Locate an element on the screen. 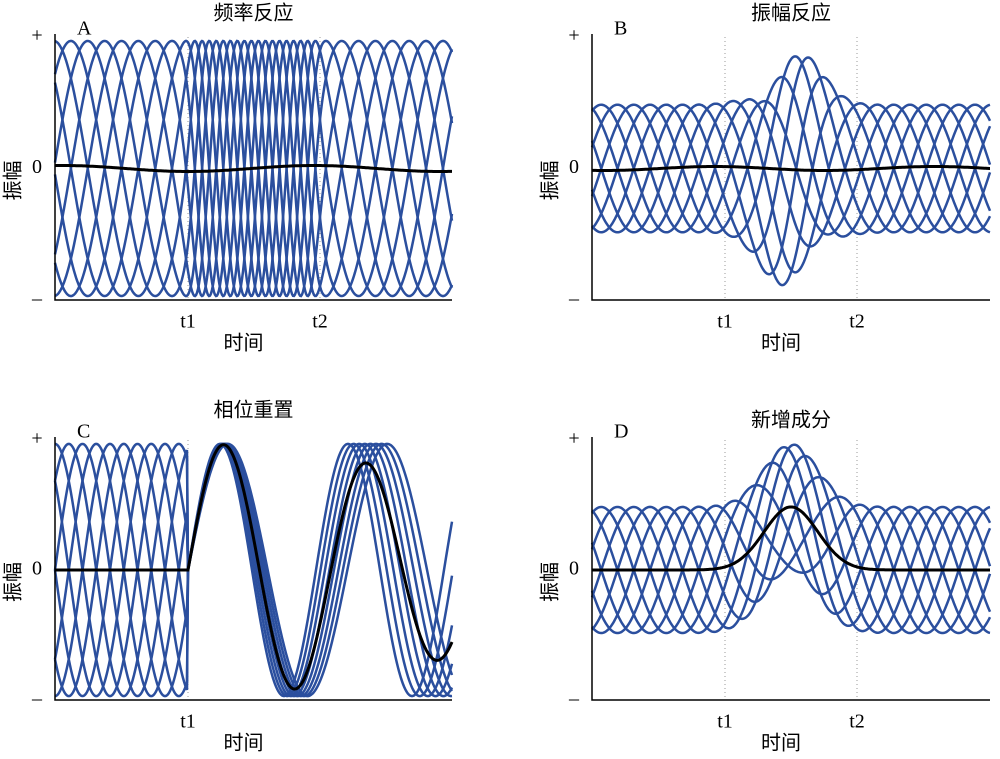 The image size is (1000, 759). panel-letter: C is located at coordinates (83, 432).